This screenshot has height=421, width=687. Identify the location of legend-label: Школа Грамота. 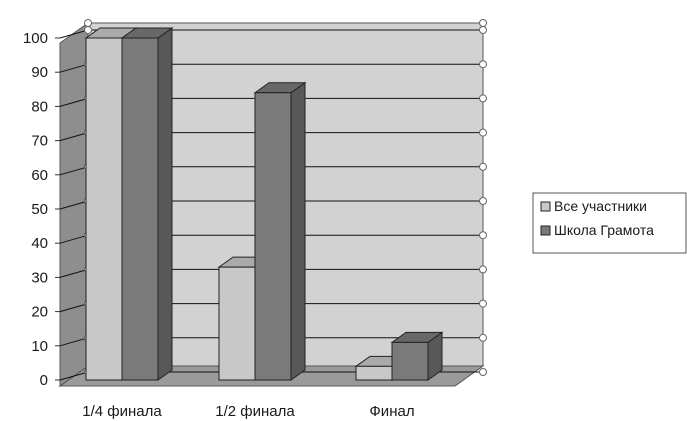
(604, 230).